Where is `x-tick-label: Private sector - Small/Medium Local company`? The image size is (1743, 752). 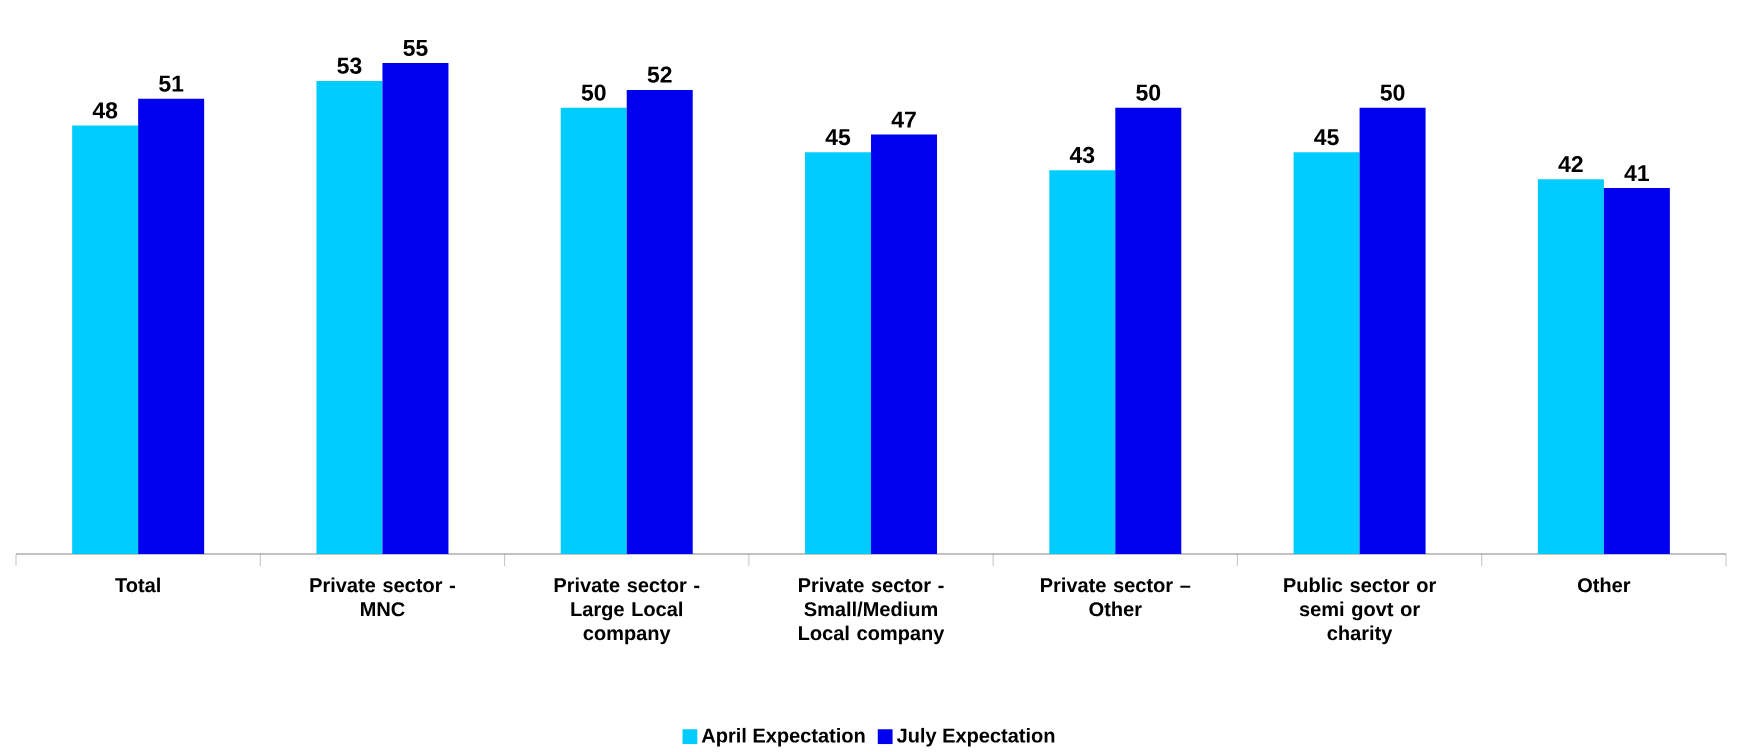
x-tick-label: Private sector - Small/Medium Local company is located at coordinates (871, 611).